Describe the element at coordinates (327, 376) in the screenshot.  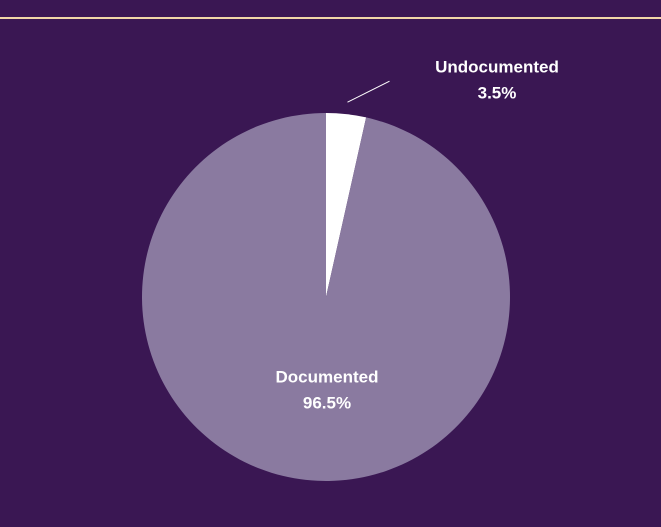
I see `slice-label: Documented` at that location.